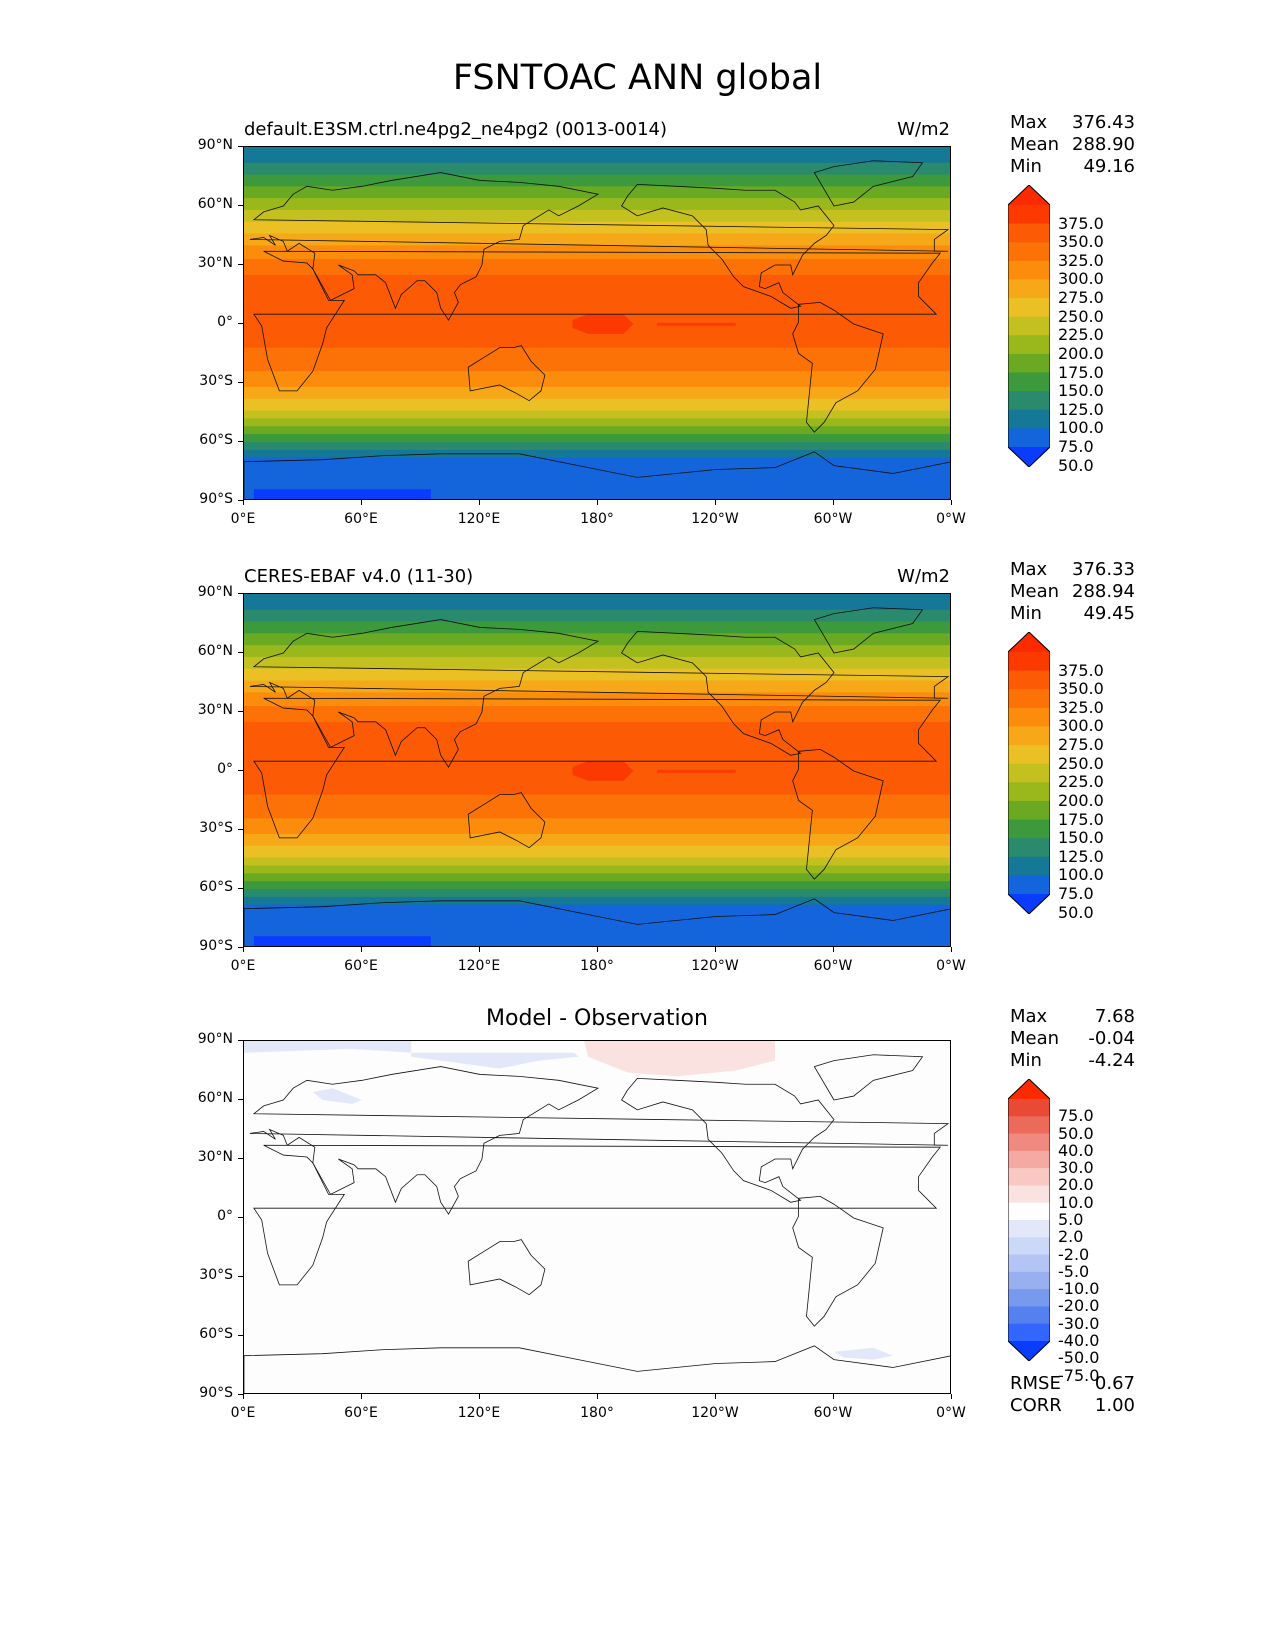 Image resolution: width=1275 pixels, height=1650 pixels. What do you see at coordinates (1079, 1375) in the screenshot?
I see `colorbar-tick-label: -75.0` at bounding box center [1079, 1375].